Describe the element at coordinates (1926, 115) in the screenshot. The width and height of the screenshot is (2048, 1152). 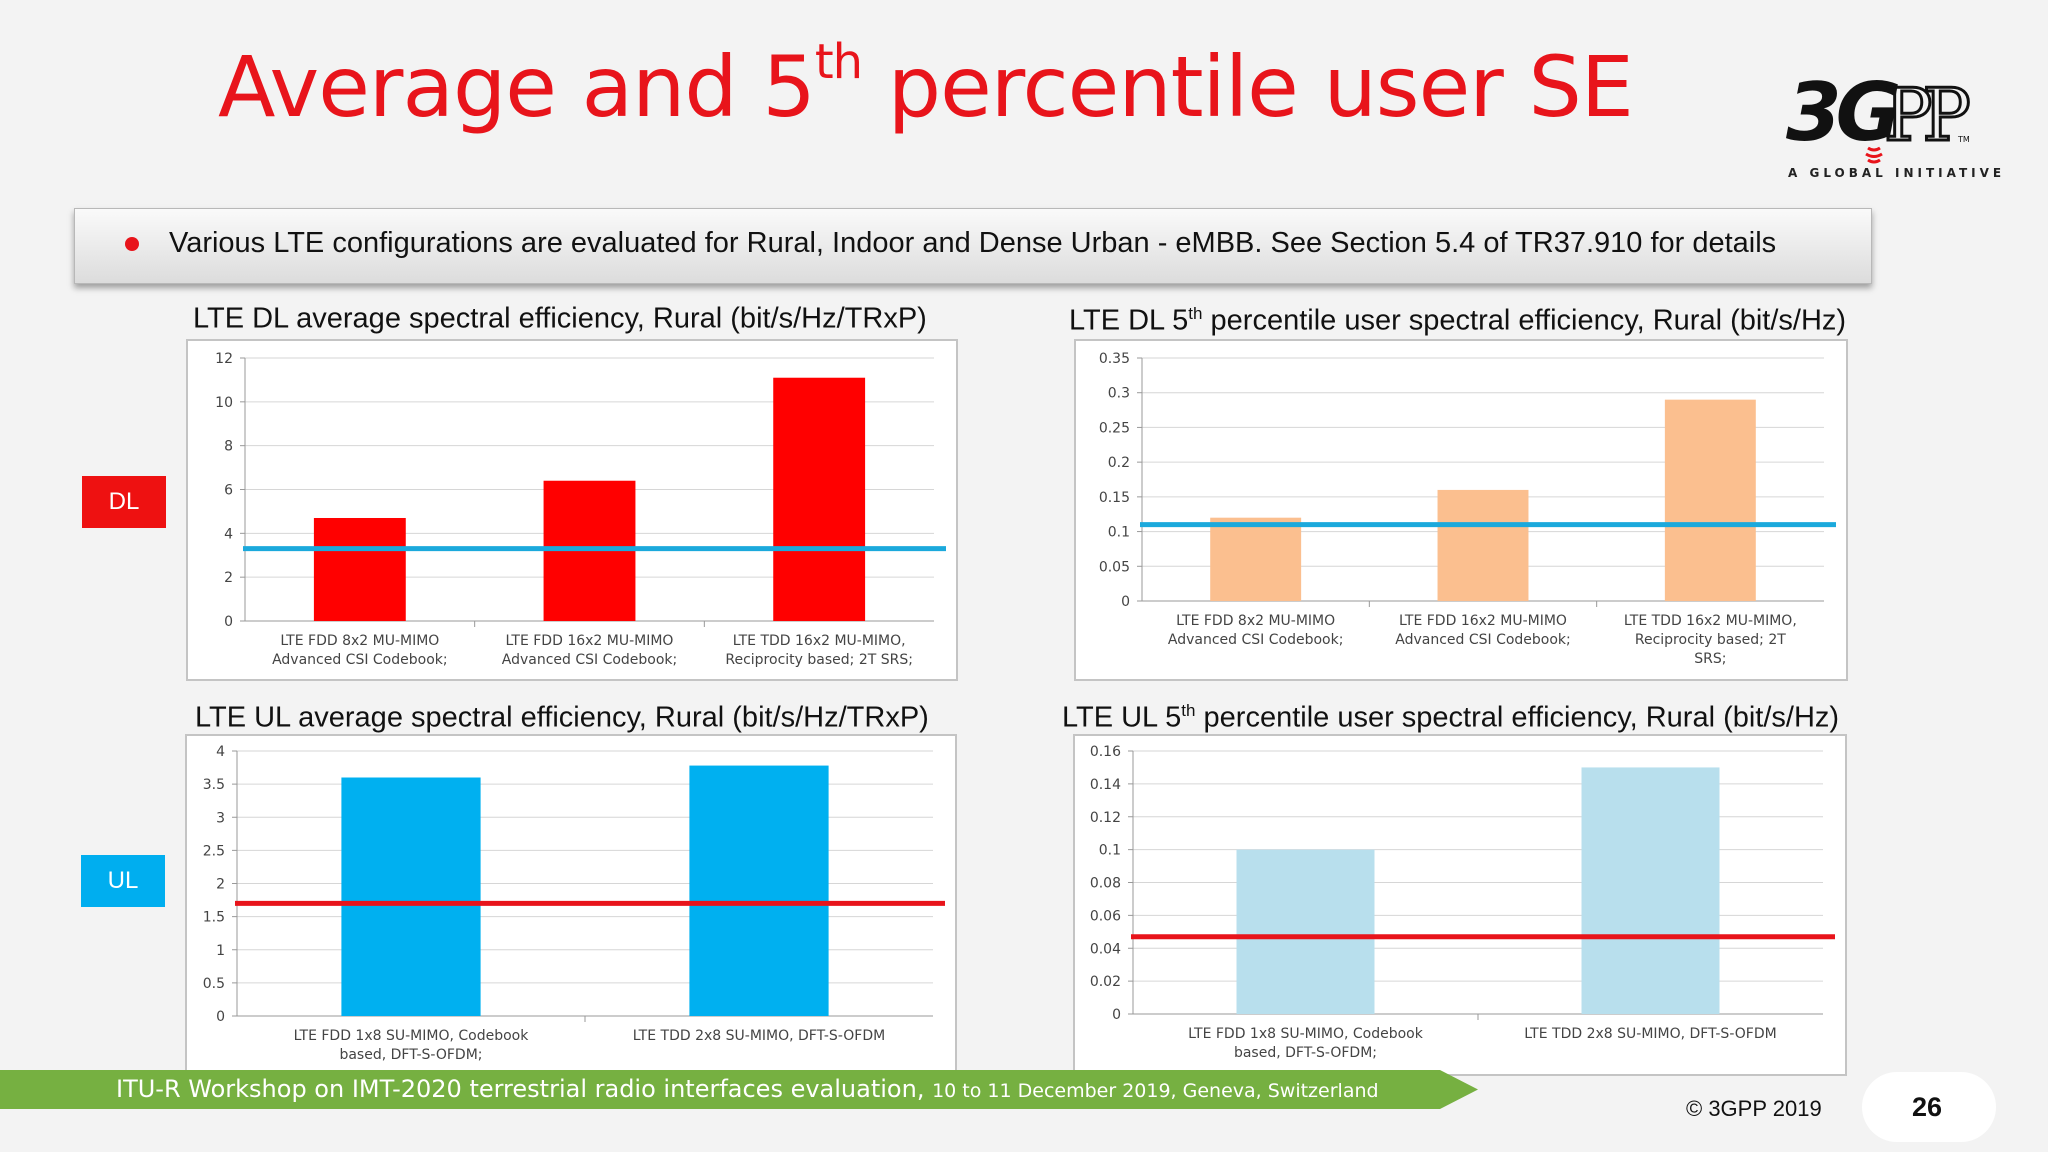
I see `svg-text: PP` at that location.